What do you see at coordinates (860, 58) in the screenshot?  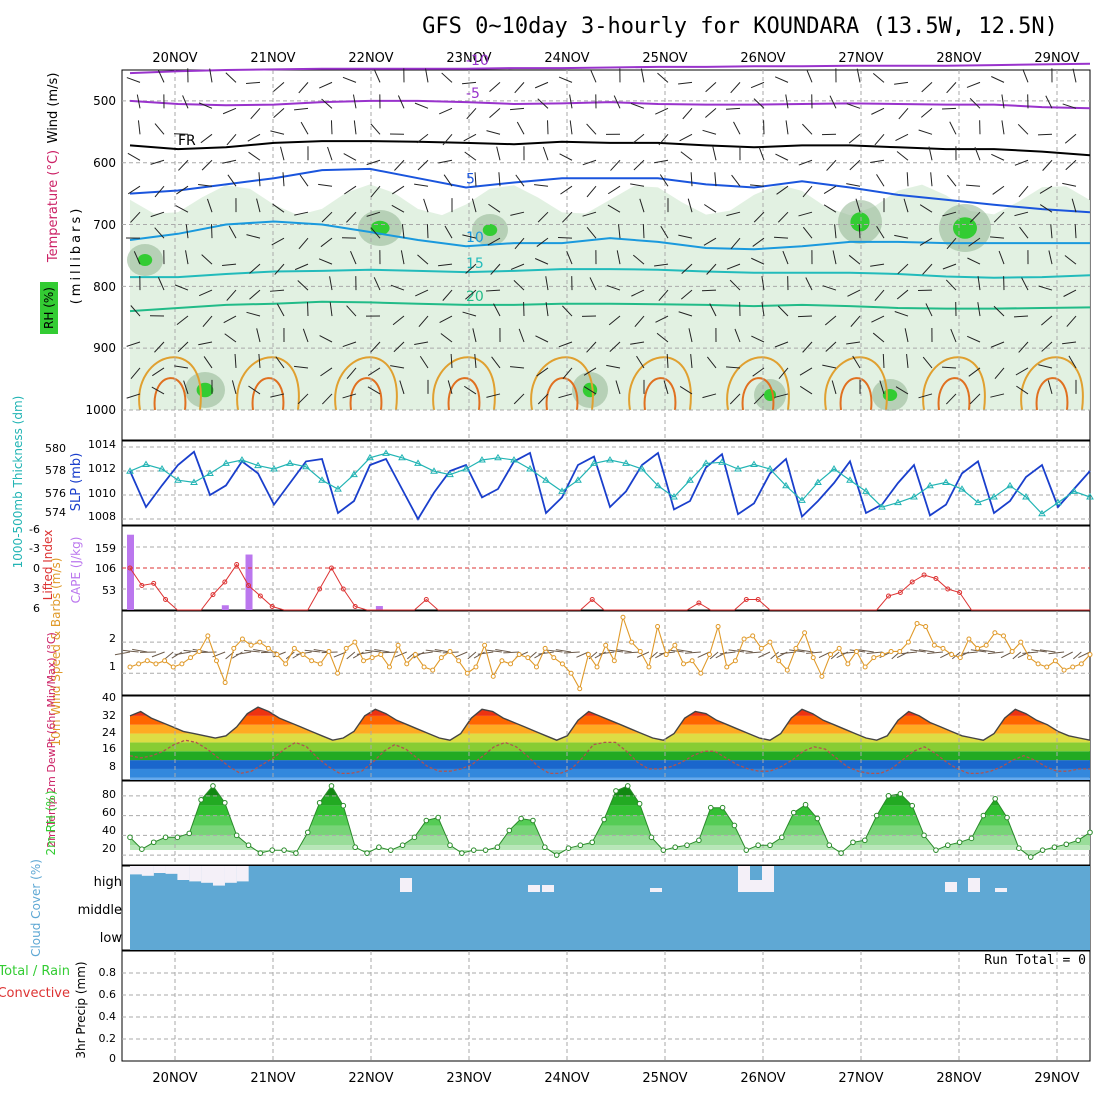 I see `top-date-label: 27NOV` at bounding box center [860, 58].